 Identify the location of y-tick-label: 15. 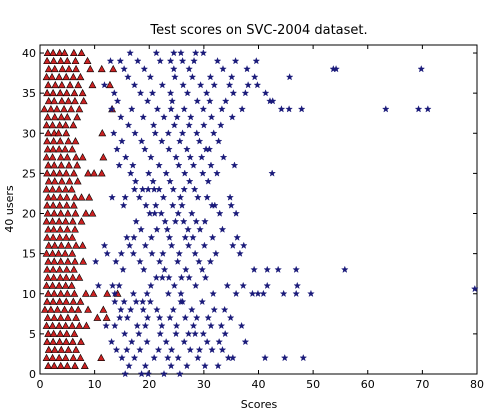
(29, 254).